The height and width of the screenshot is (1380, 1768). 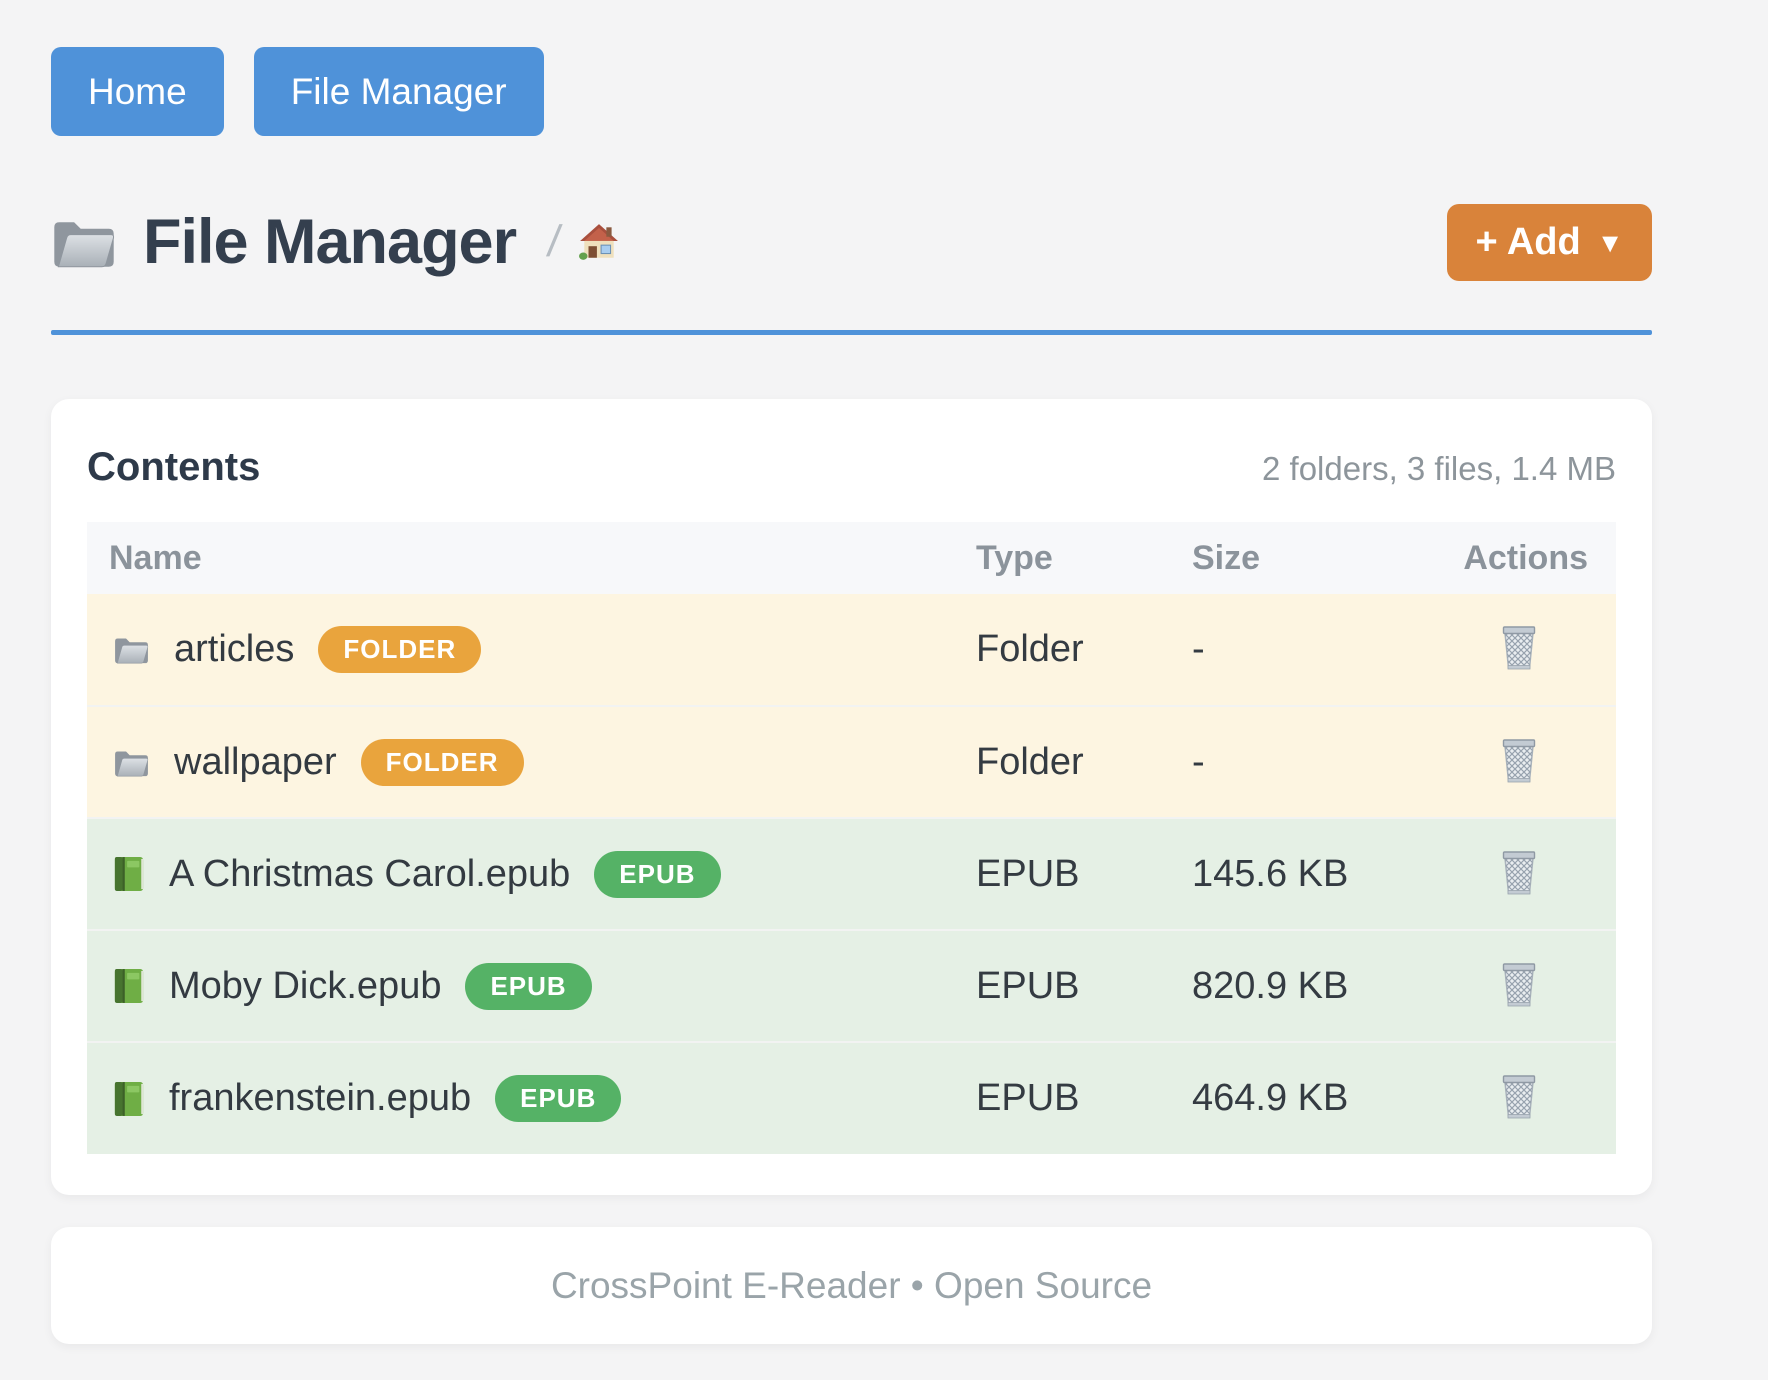 I want to click on size-cell: 145.6 KB, so click(x=1270, y=873).